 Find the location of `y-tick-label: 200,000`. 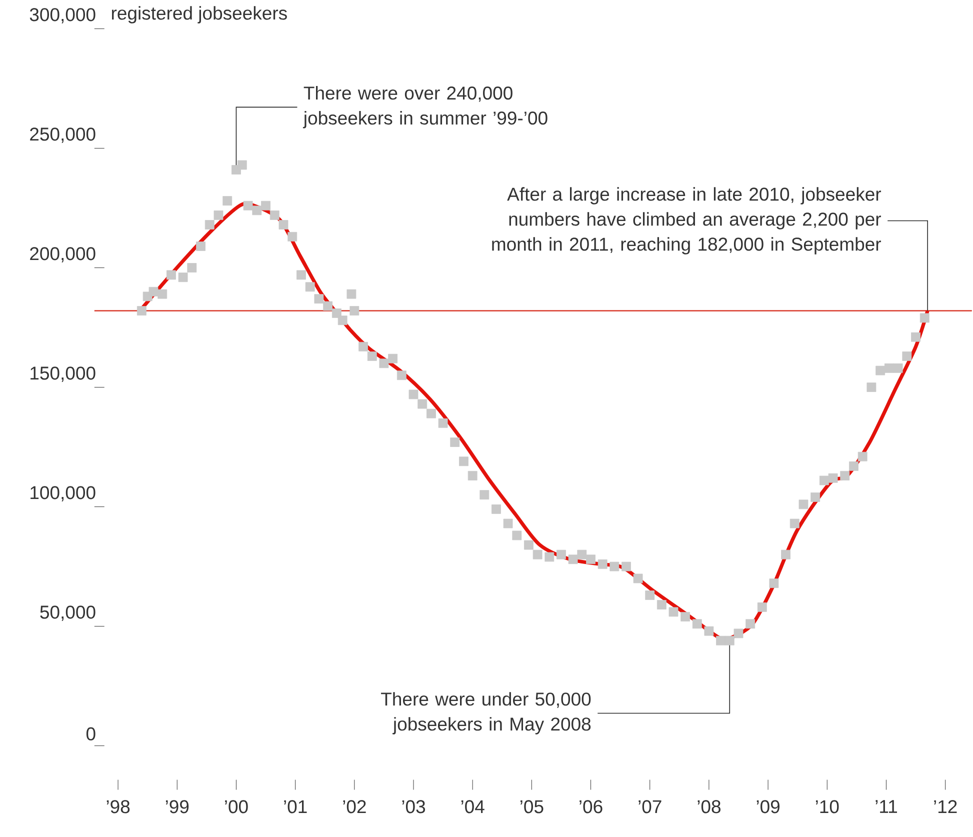

y-tick-label: 200,000 is located at coordinates (63, 254).